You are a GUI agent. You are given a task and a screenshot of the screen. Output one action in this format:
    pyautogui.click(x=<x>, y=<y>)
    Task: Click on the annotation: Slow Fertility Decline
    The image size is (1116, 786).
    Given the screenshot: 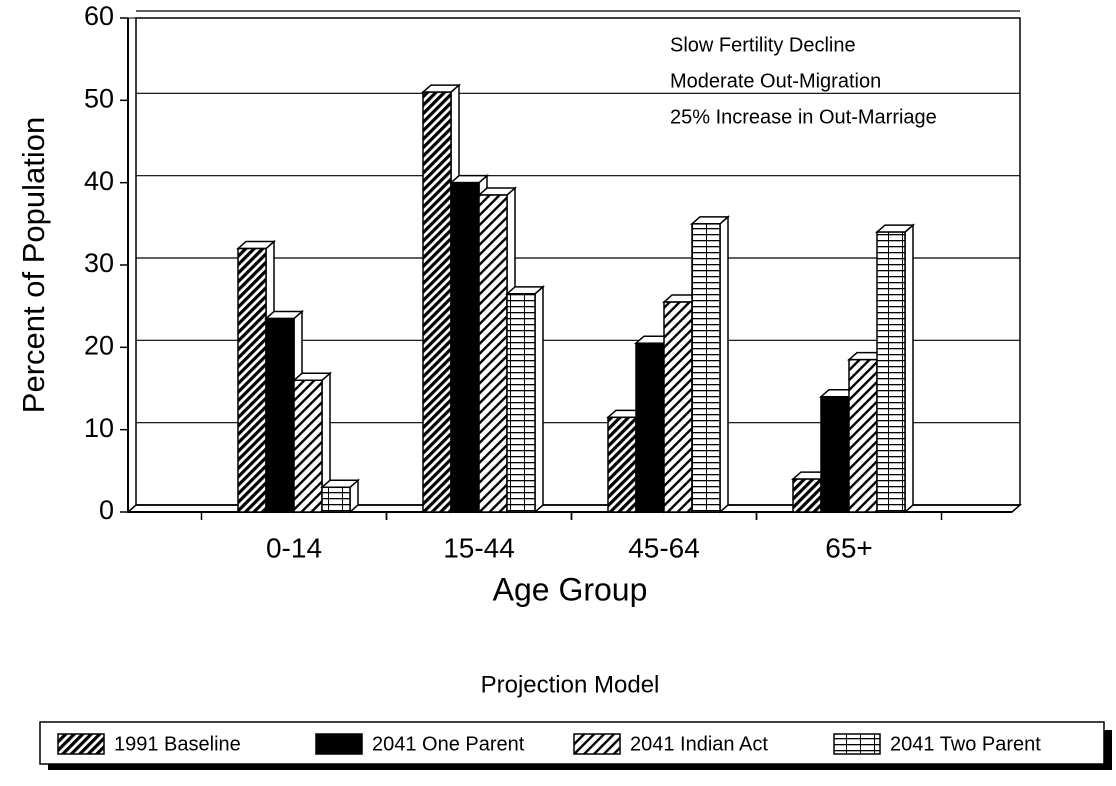 What is the action you would take?
    pyautogui.click(x=763, y=45)
    